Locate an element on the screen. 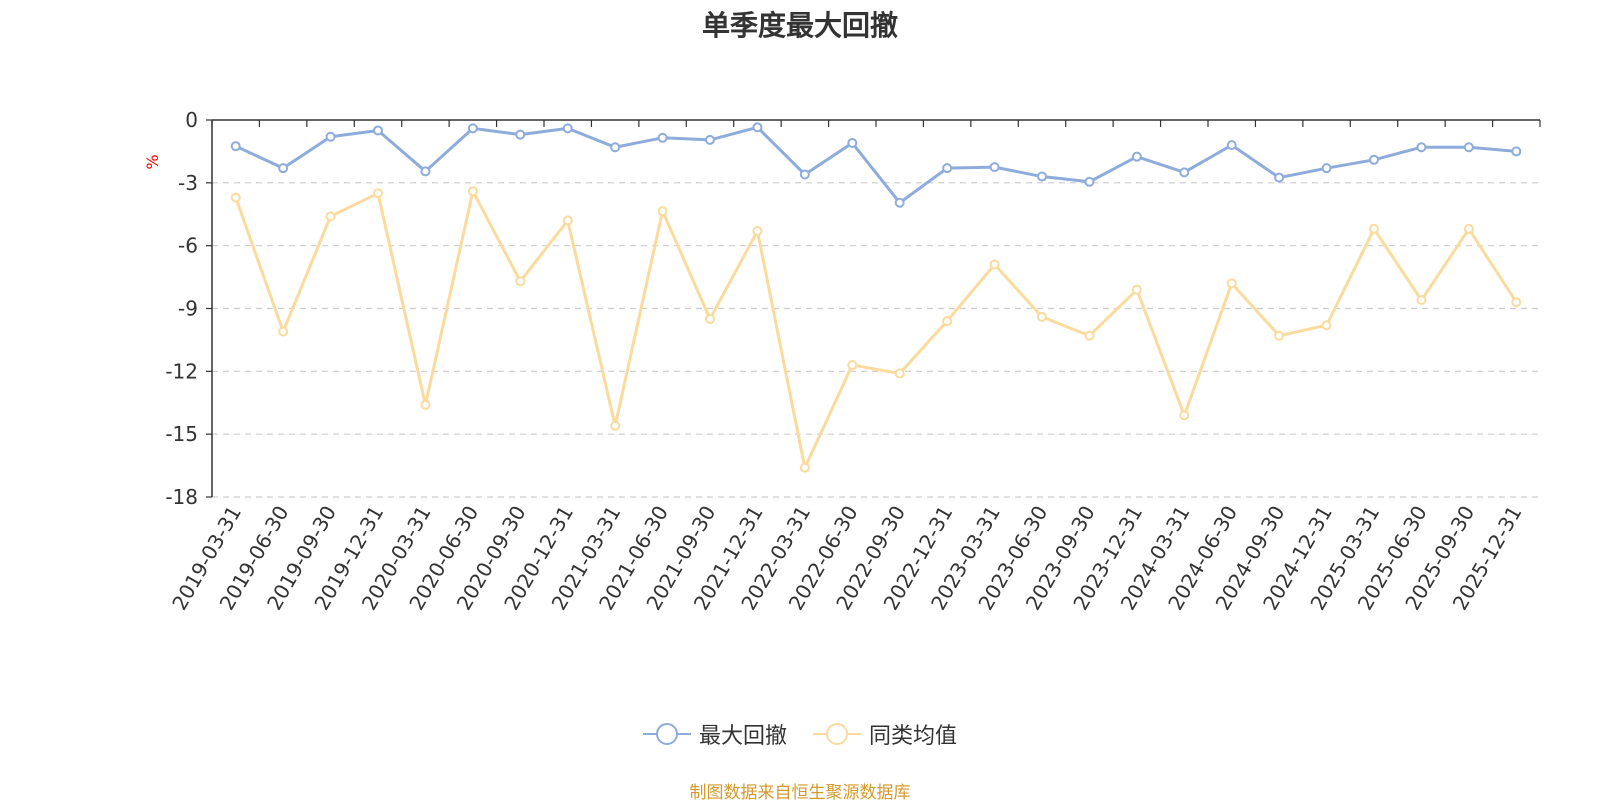 This screenshot has height=803, width=1600. y-axis-unit-label: % is located at coordinates (152, 161).